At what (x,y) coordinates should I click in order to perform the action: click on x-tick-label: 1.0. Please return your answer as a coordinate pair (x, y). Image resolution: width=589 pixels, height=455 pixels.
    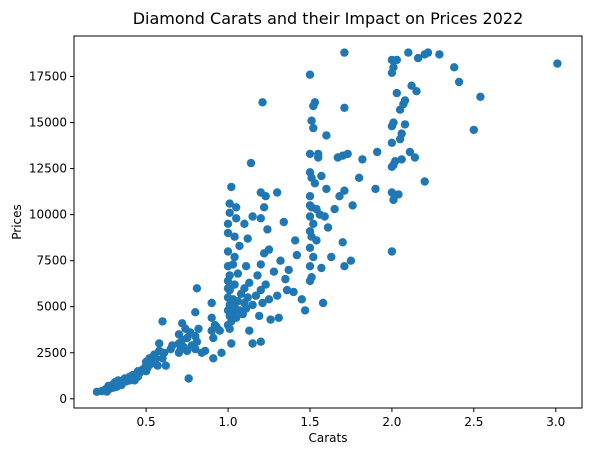
    Looking at the image, I should click on (227, 422).